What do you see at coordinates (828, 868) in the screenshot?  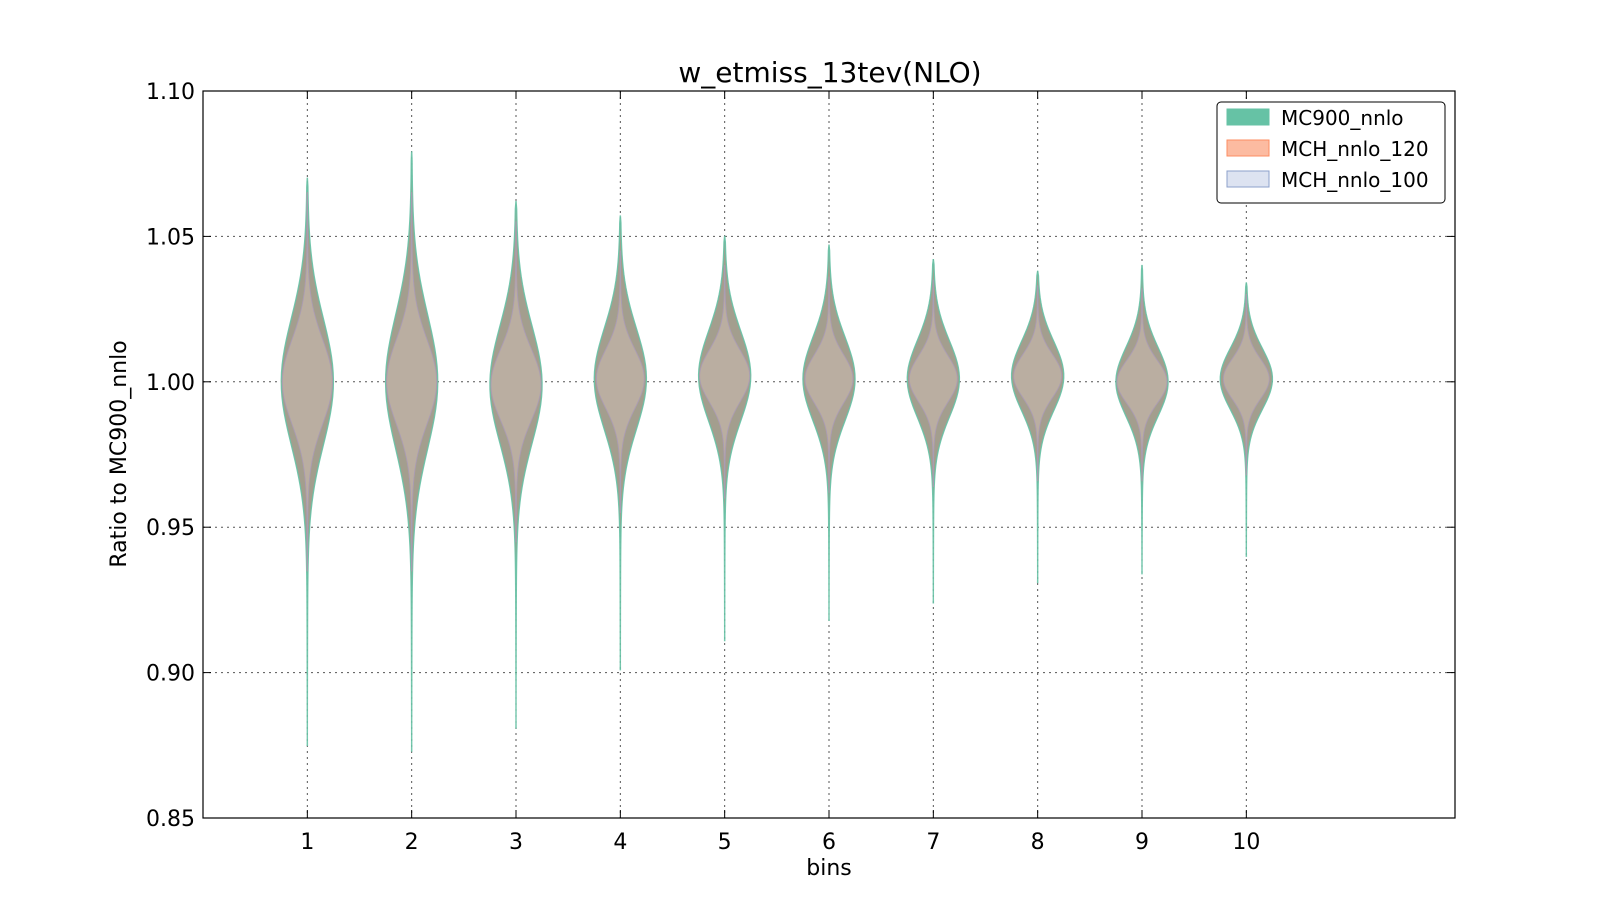 I see `x-axis-label: bins` at bounding box center [828, 868].